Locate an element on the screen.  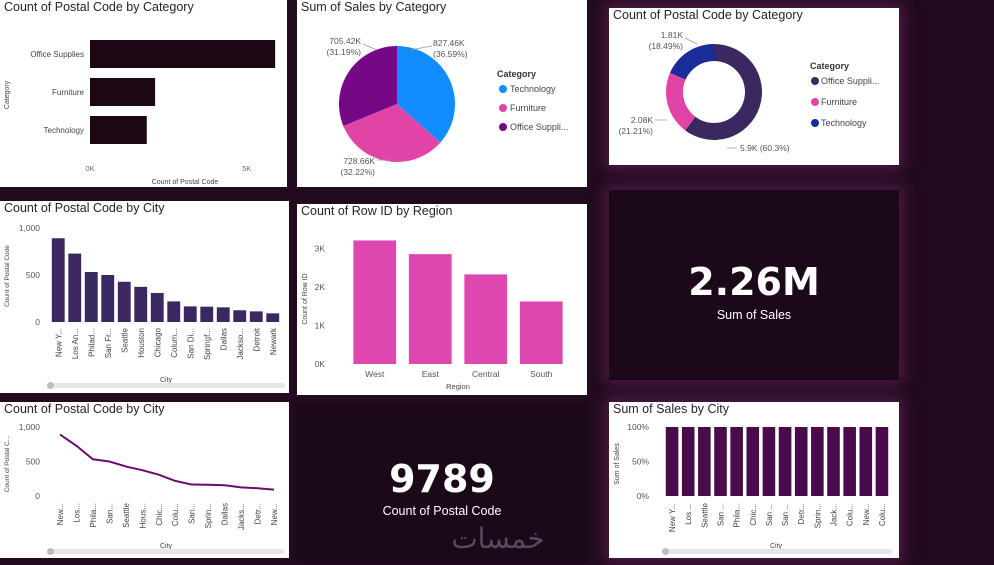
x-tick-label: West is located at coordinates (375, 374).